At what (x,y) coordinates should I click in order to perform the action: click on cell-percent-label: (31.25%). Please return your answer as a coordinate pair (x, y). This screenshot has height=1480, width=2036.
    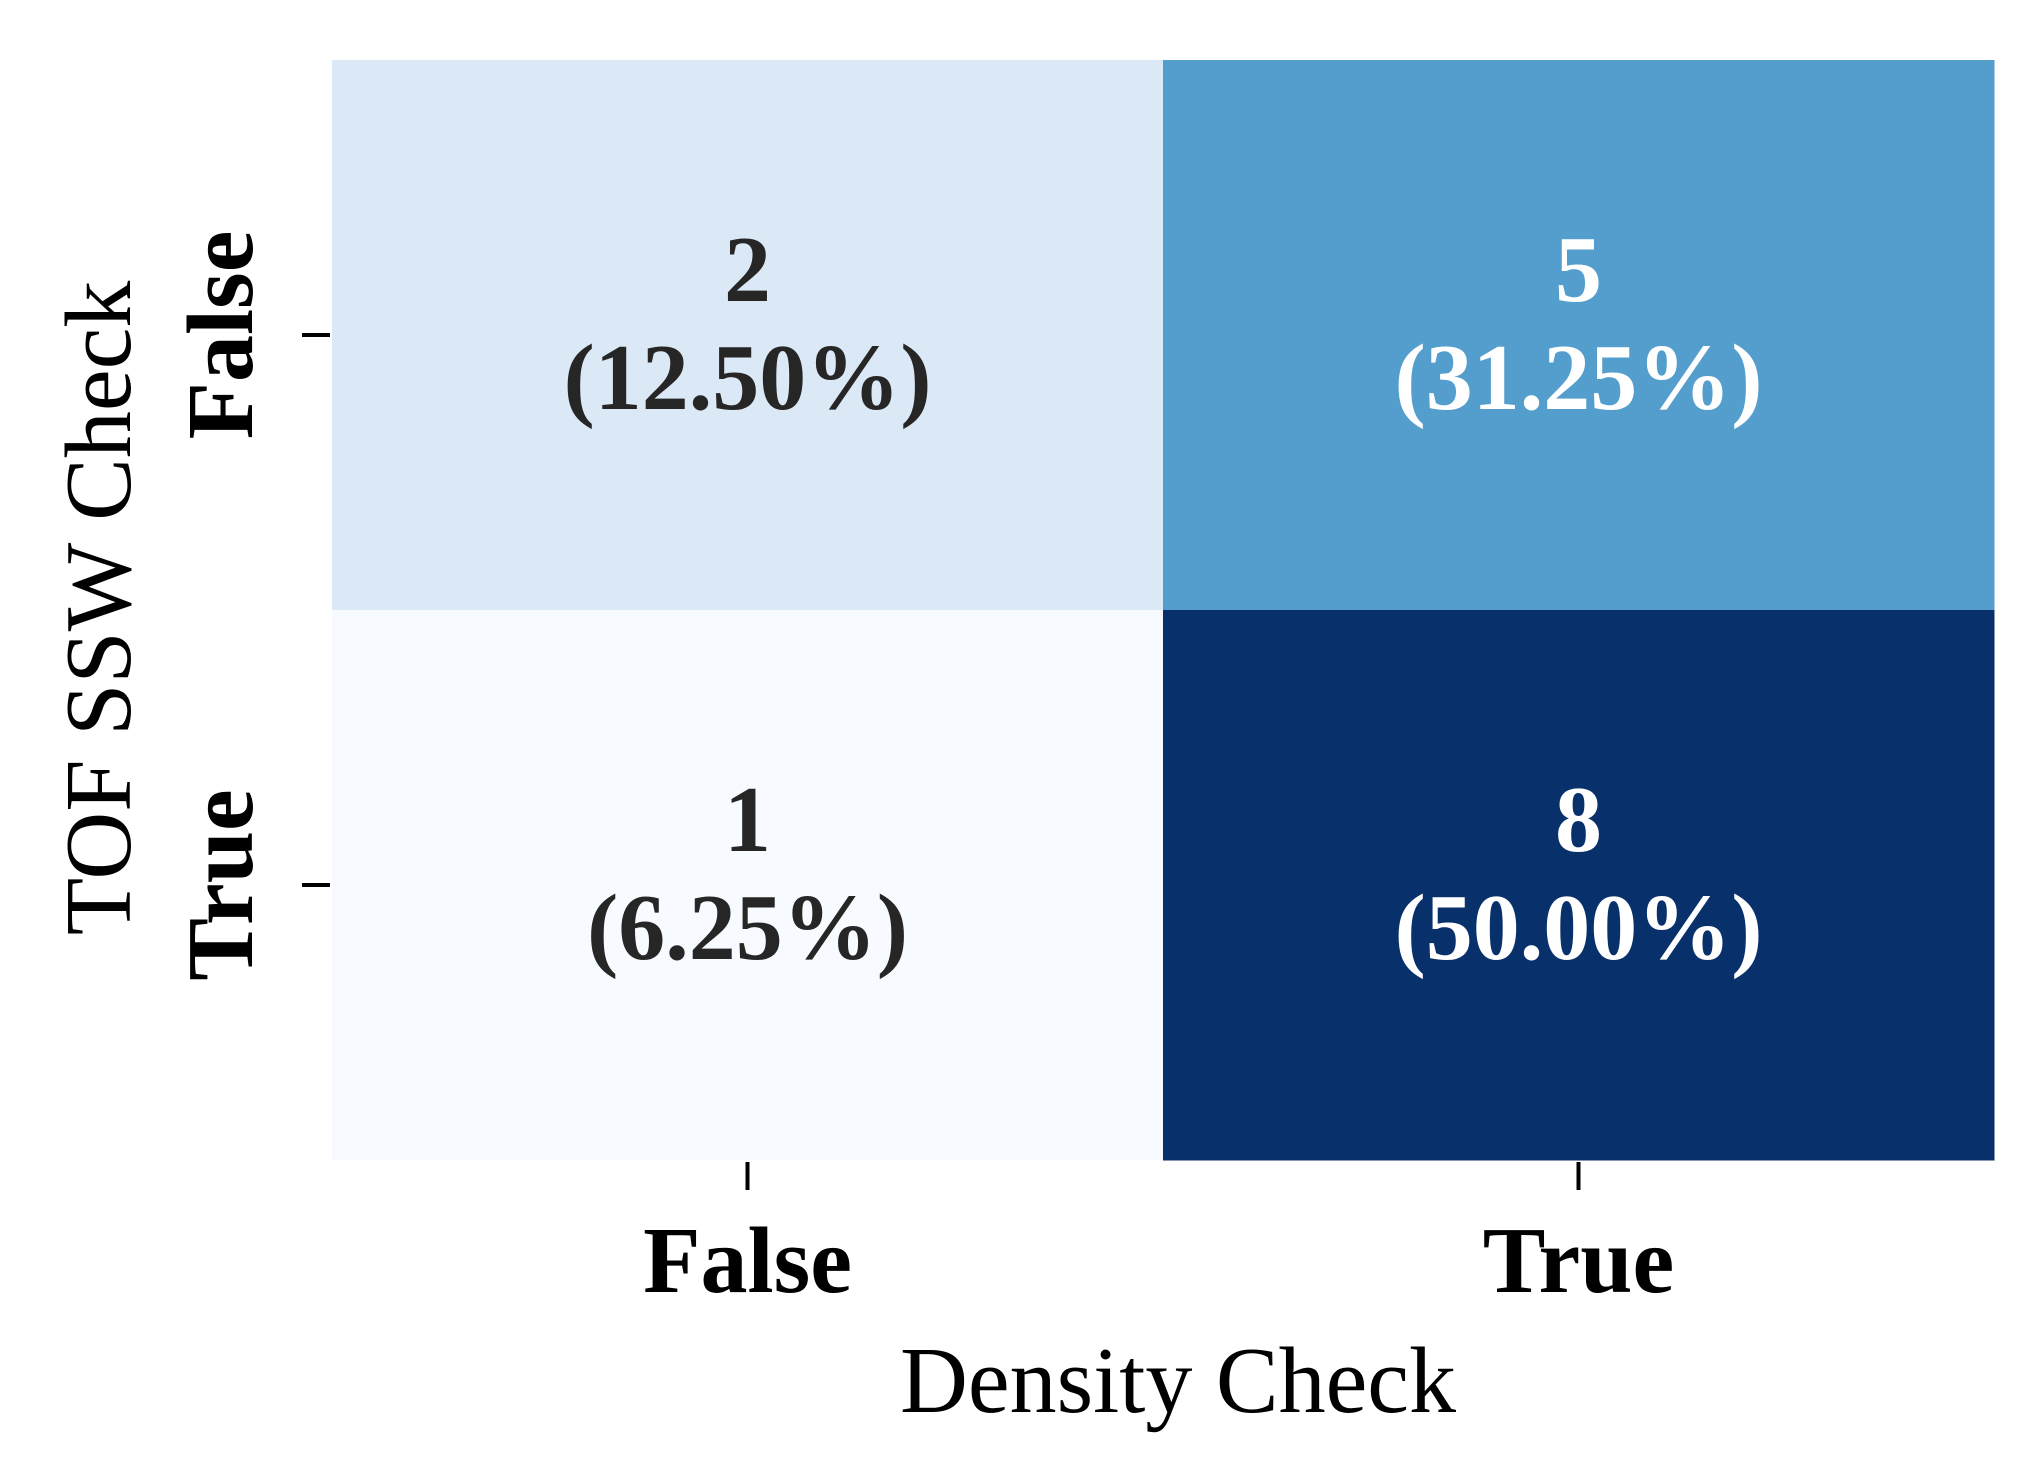
    Looking at the image, I should click on (1578, 378).